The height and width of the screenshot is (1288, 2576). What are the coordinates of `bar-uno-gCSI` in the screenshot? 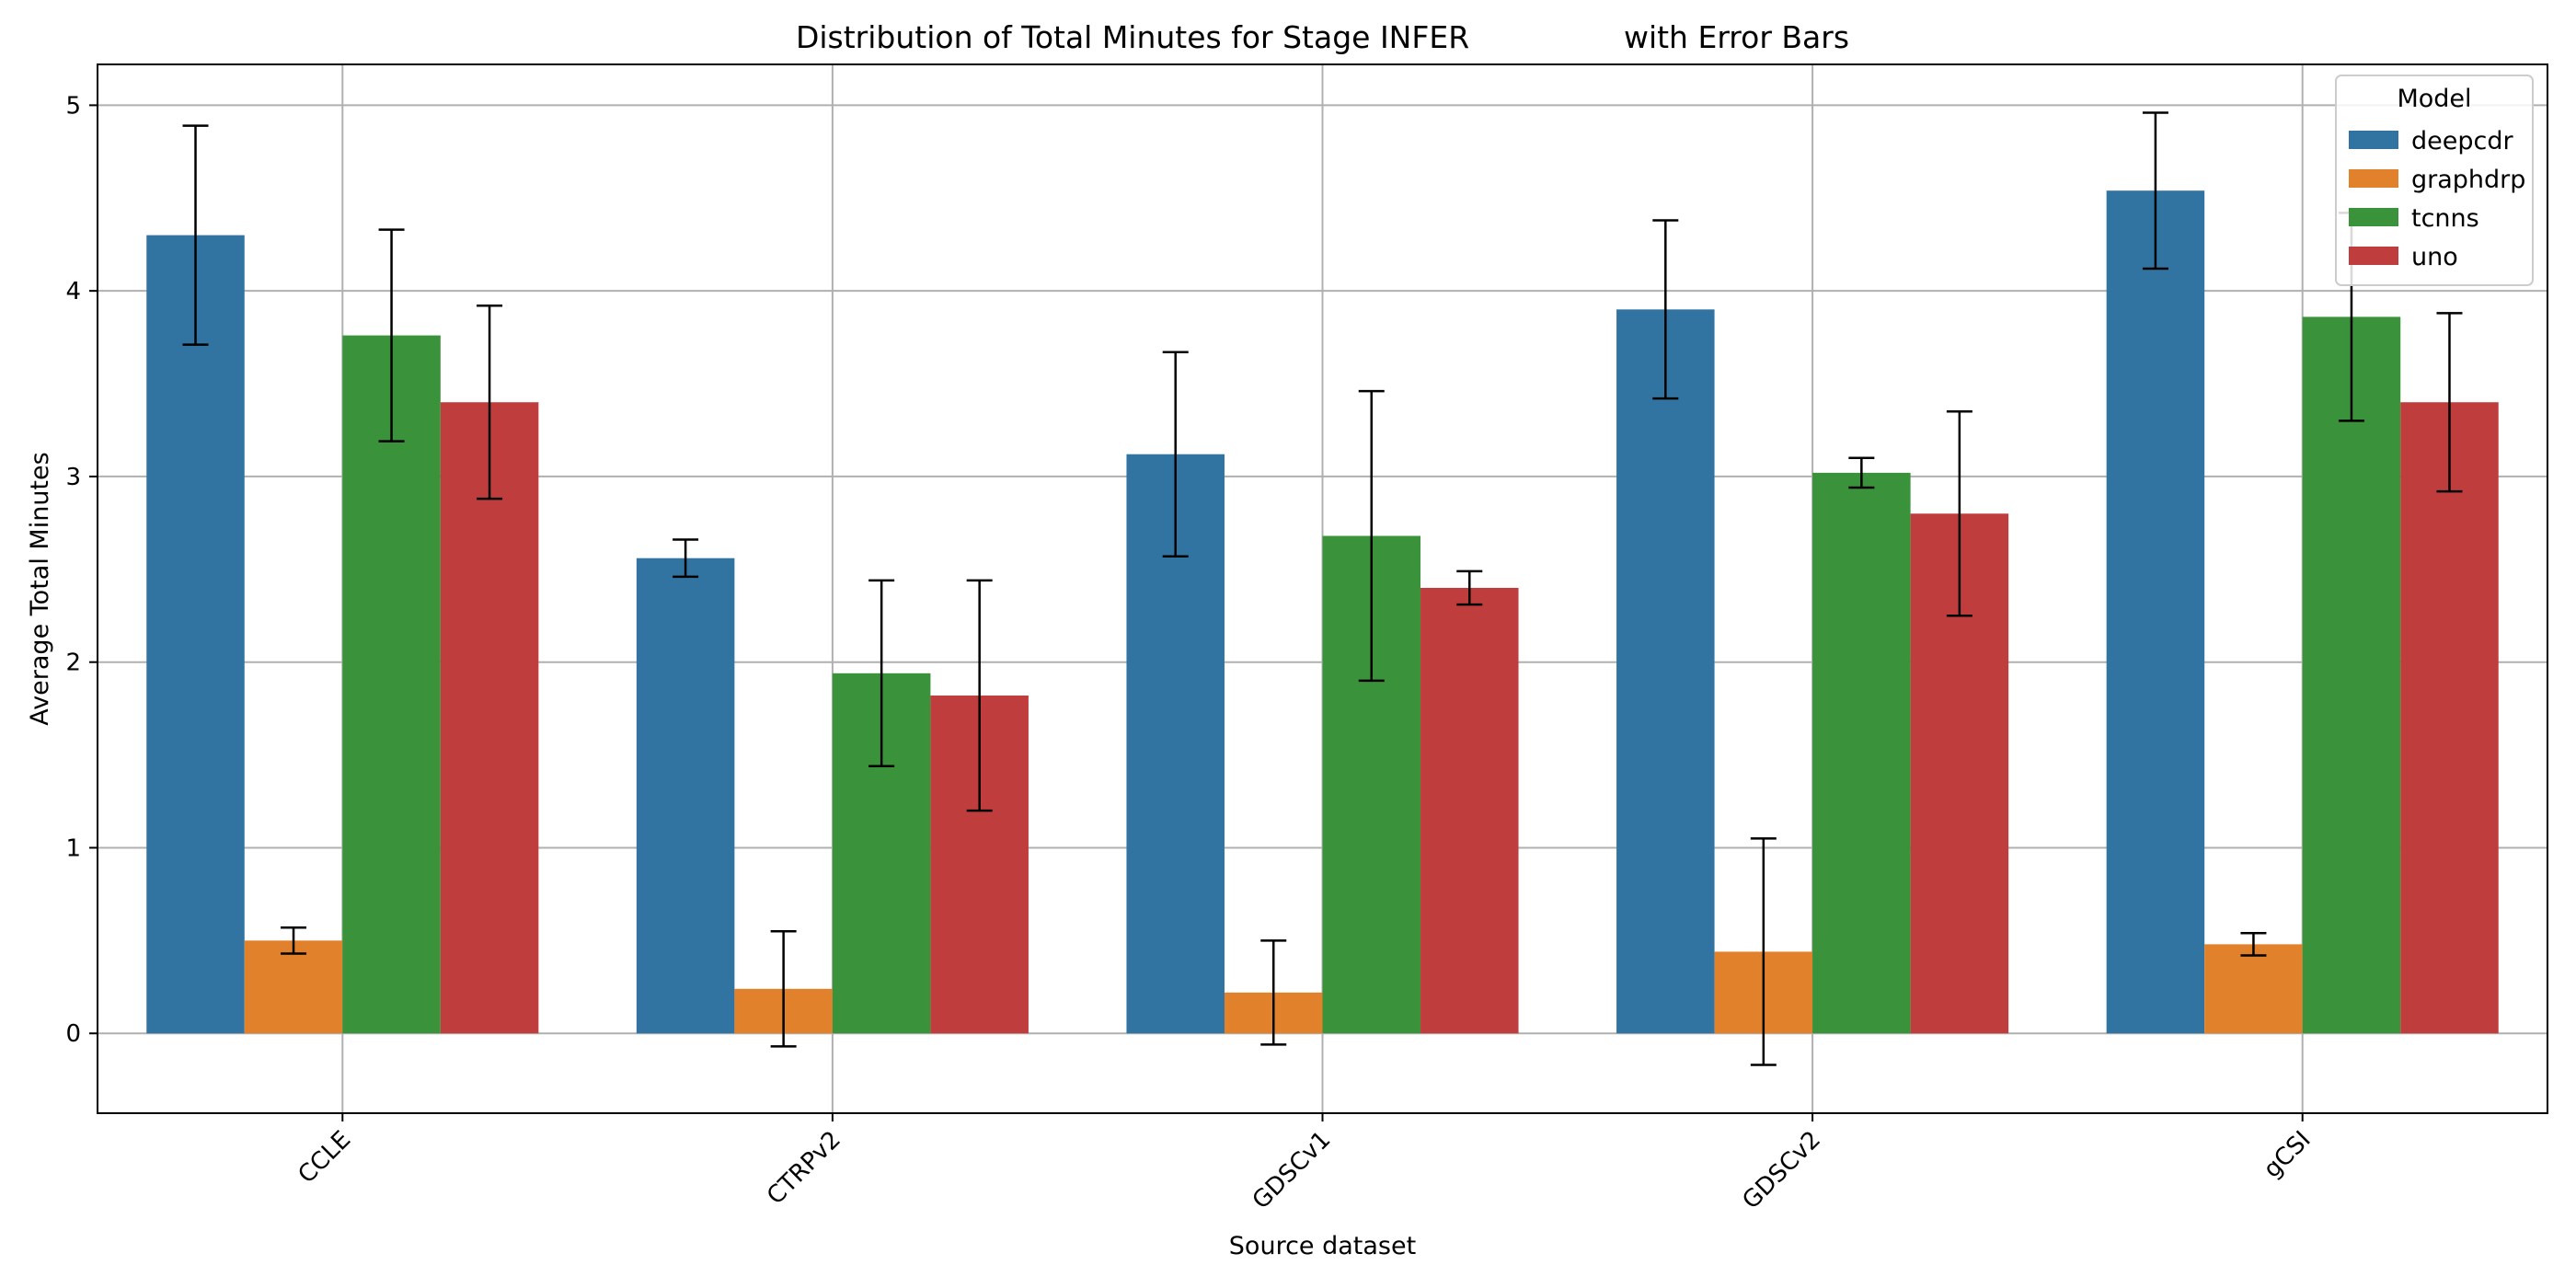 It's located at (2449, 718).